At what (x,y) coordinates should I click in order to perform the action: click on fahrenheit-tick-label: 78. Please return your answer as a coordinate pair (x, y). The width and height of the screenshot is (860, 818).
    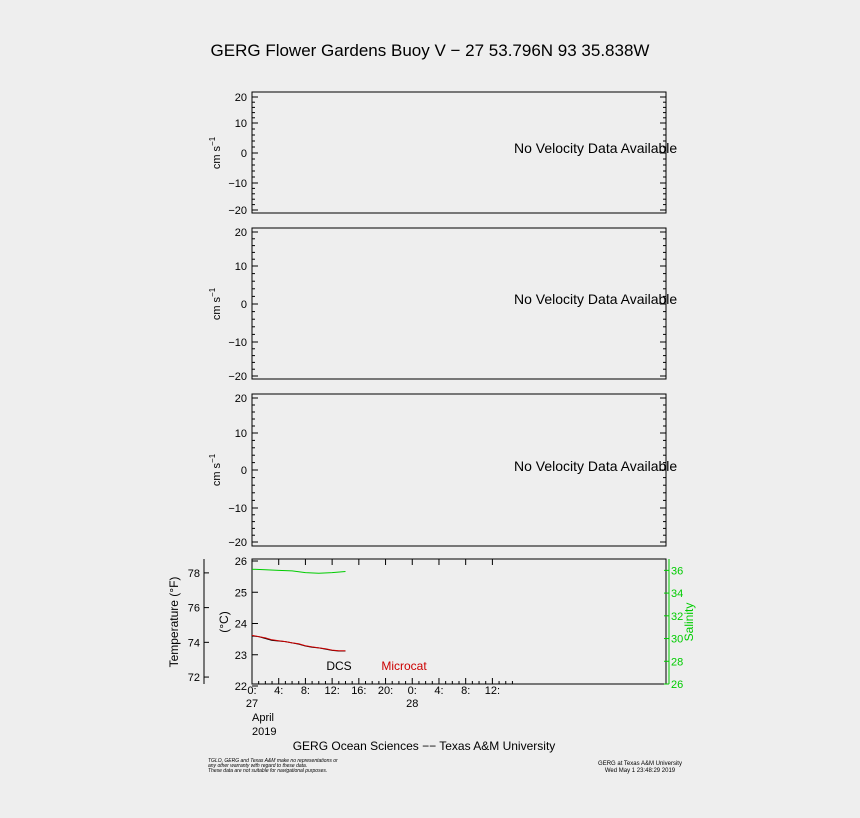
    Looking at the image, I should click on (194, 574).